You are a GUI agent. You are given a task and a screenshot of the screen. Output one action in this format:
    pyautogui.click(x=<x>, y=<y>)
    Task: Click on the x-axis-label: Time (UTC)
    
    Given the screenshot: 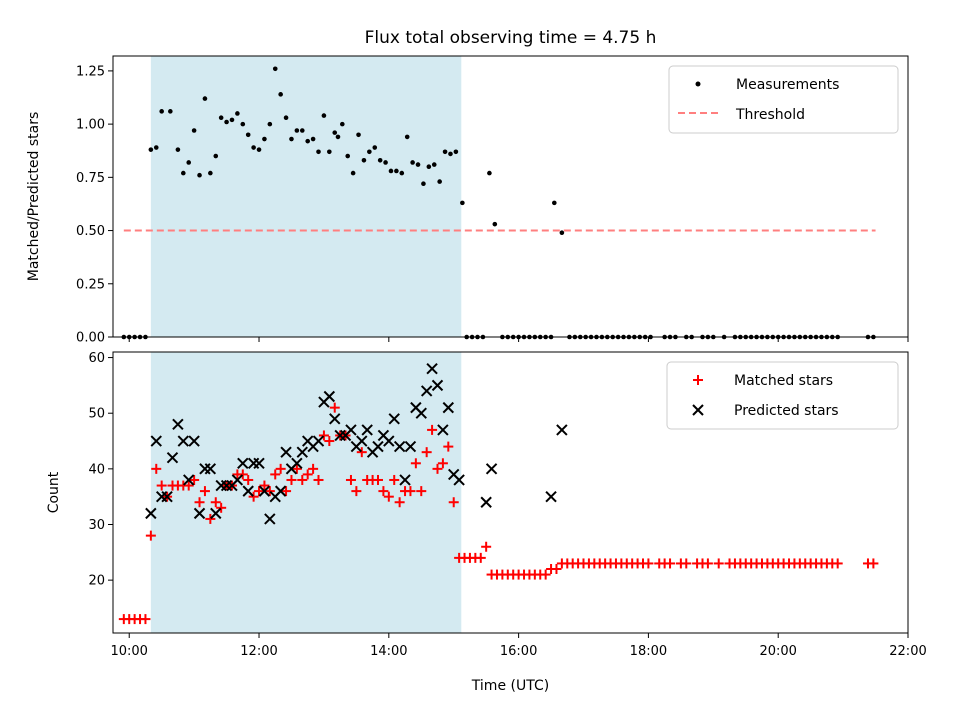 What is the action you would take?
    pyautogui.click(x=510, y=686)
    